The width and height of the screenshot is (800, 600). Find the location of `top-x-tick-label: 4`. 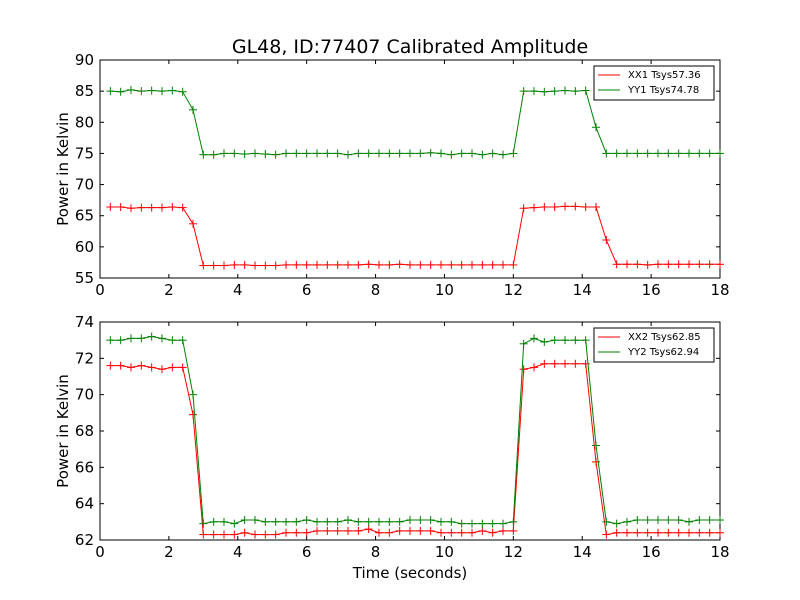

top-x-tick-label: 4 is located at coordinates (238, 290).